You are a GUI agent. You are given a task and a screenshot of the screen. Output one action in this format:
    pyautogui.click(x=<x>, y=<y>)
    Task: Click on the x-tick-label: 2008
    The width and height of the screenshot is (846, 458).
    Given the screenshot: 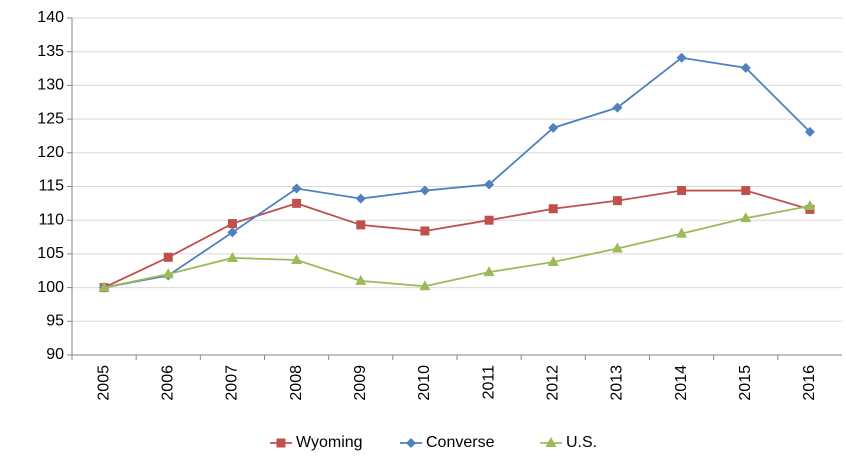 What is the action you would take?
    pyautogui.click(x=296, y=383)
    